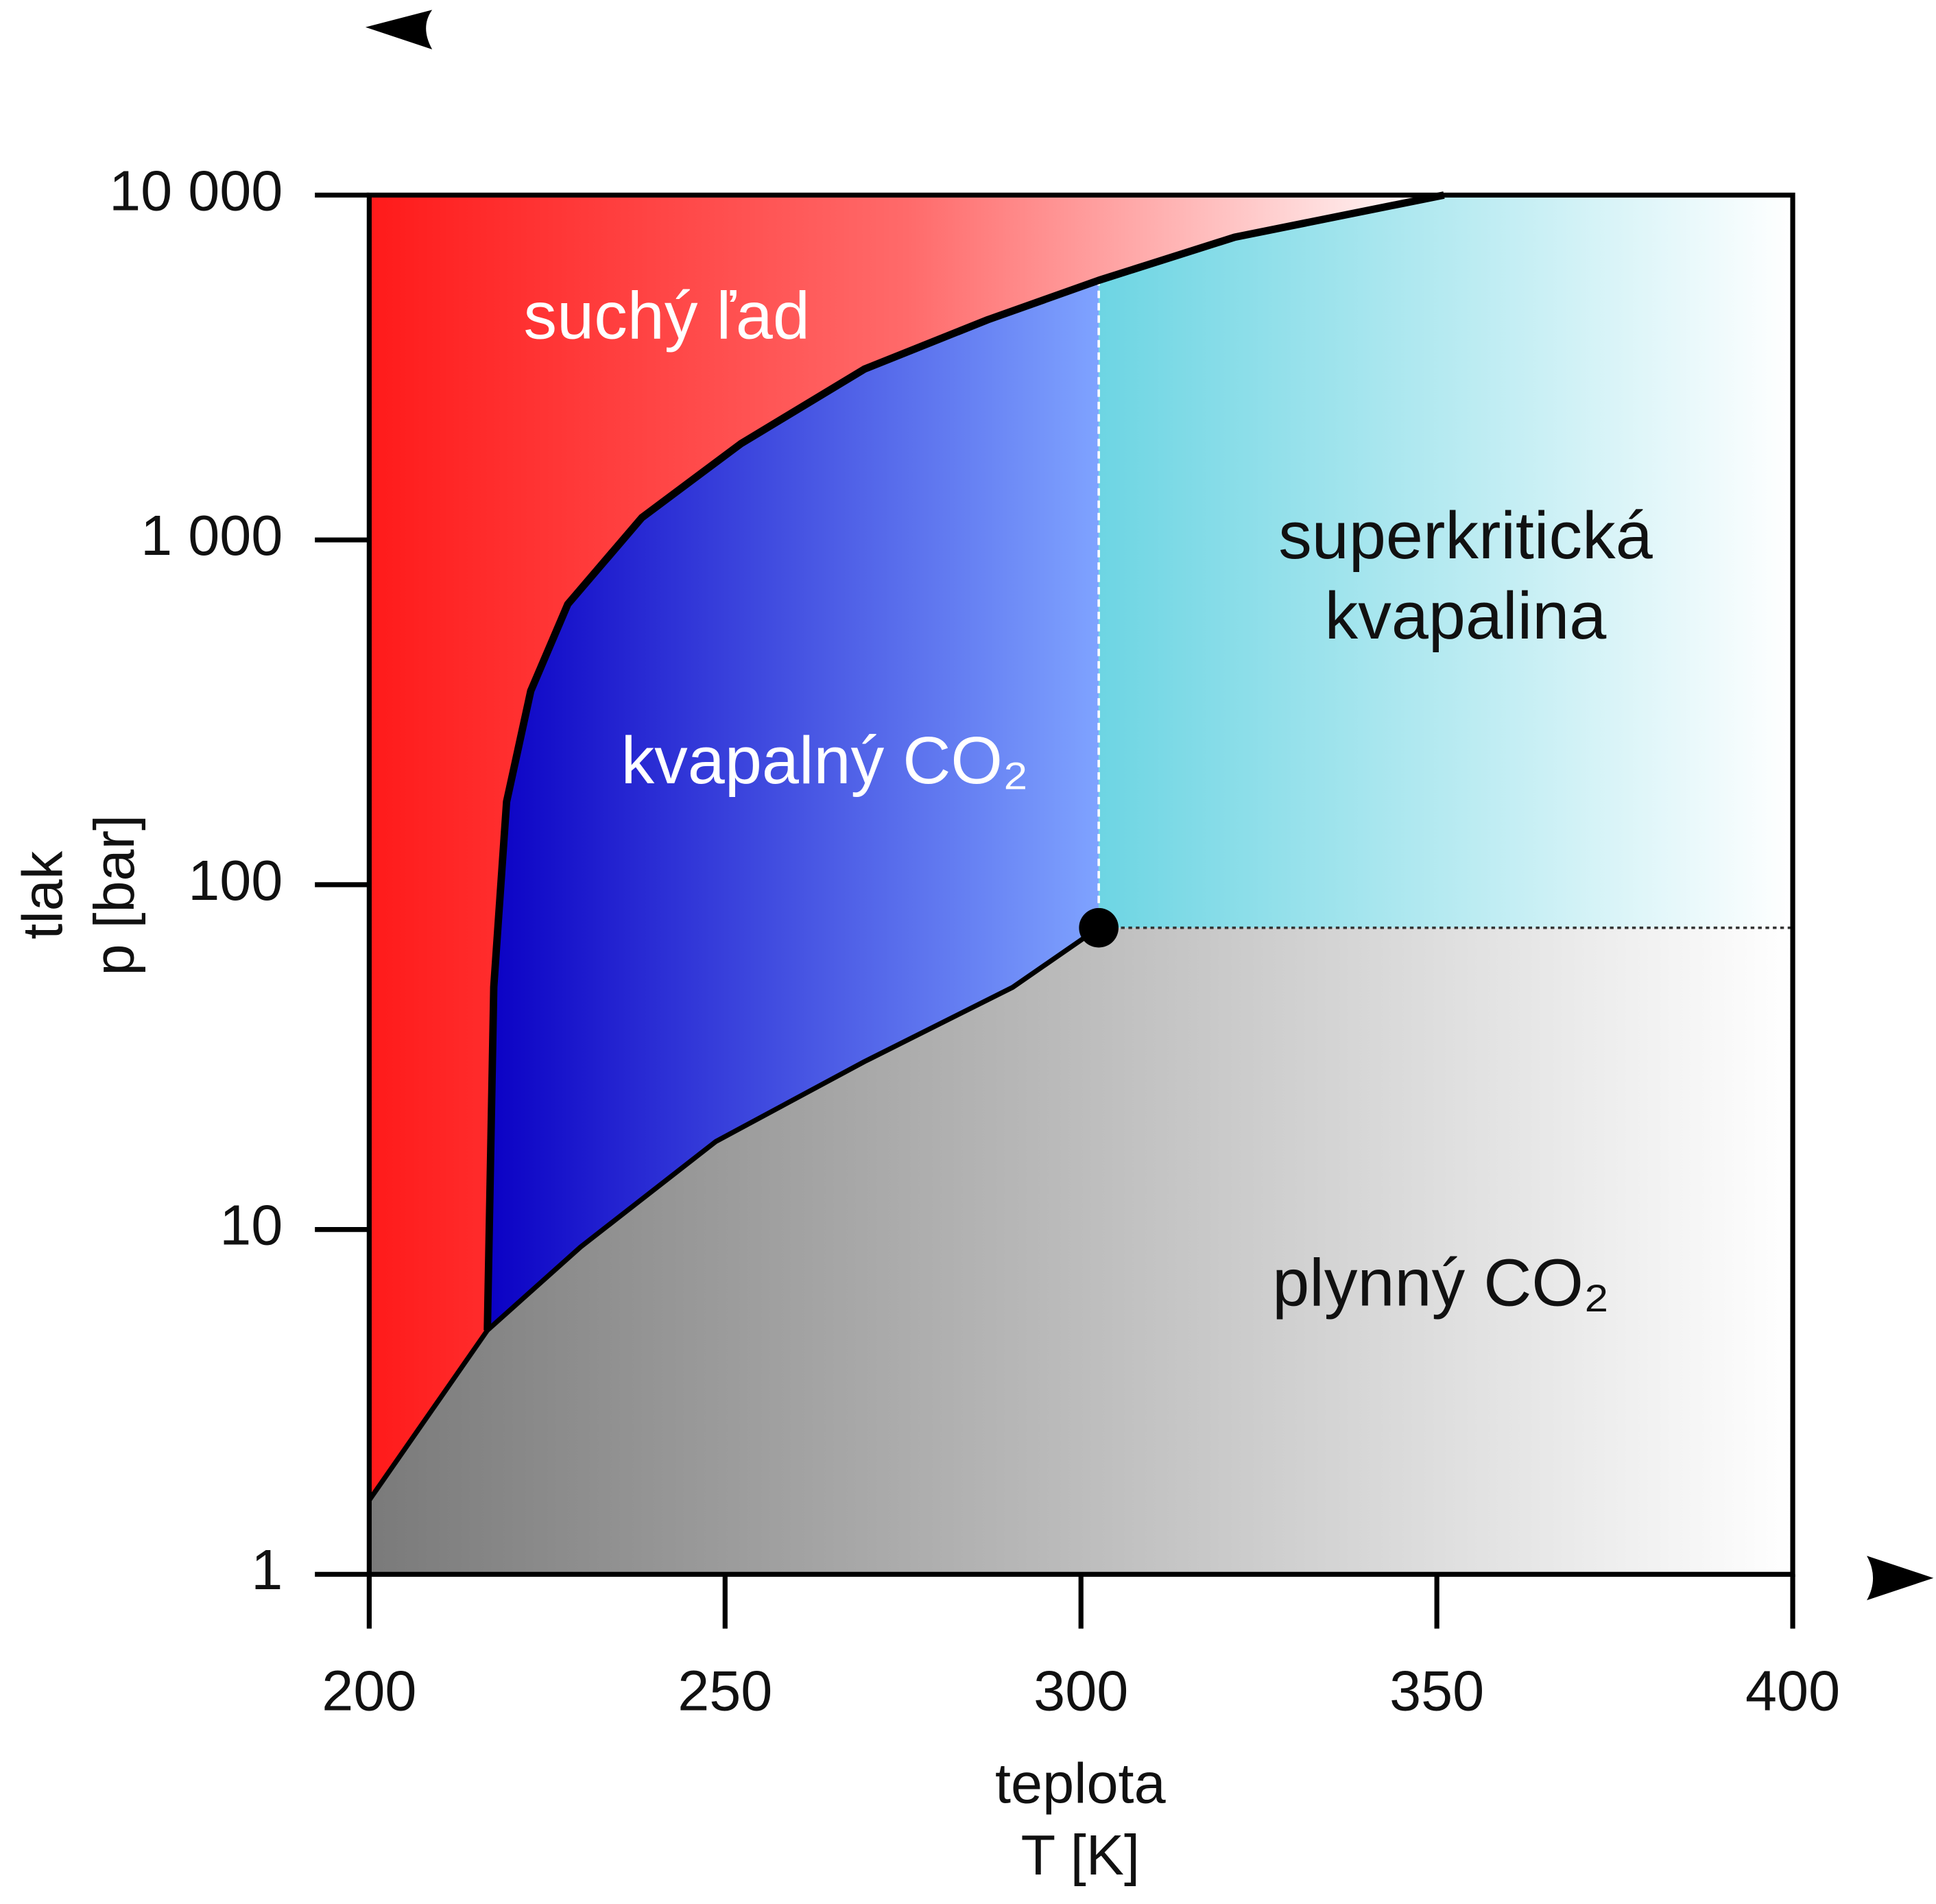 The image size is (1936, 1904). What do you see at coordinates (1436, 1691) in the screenshot?
I see `x-tick-label: 350` at bounding box center [1436, 1691].